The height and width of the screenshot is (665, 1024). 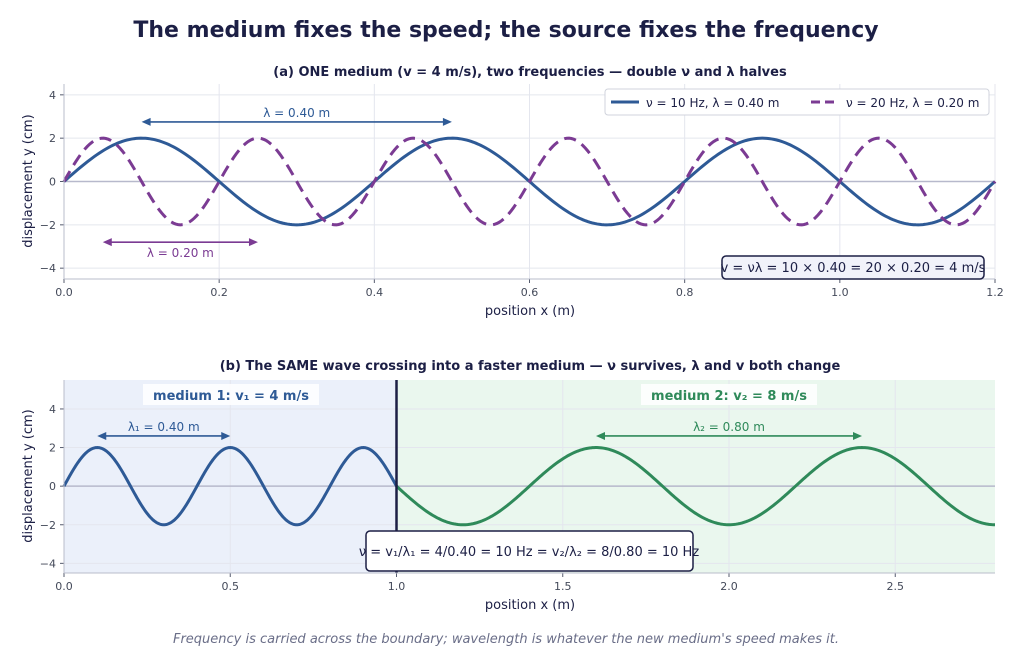 I want to click on wavelength-arrow-040-head-left, so click(x=146, y=121).